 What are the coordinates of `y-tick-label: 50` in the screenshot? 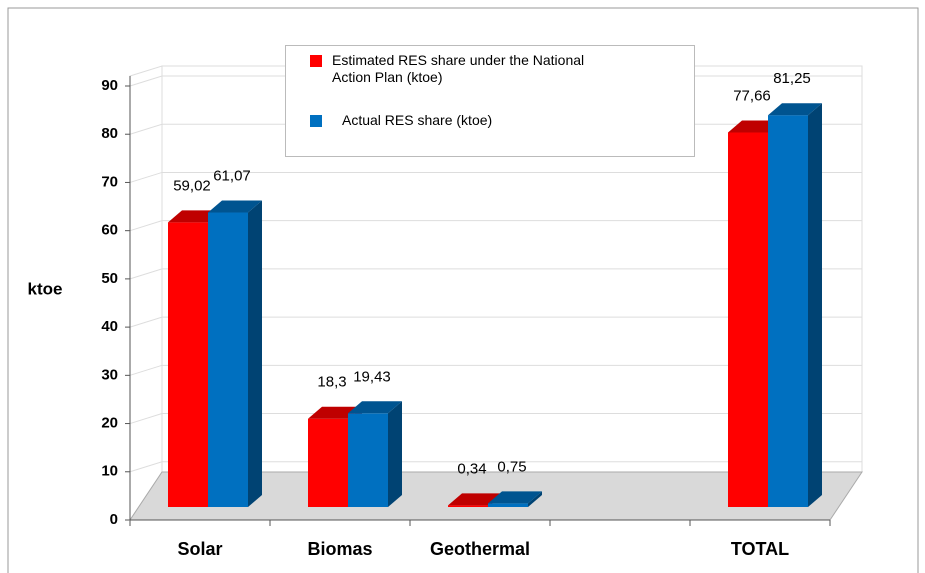 It's located at (109, 278).